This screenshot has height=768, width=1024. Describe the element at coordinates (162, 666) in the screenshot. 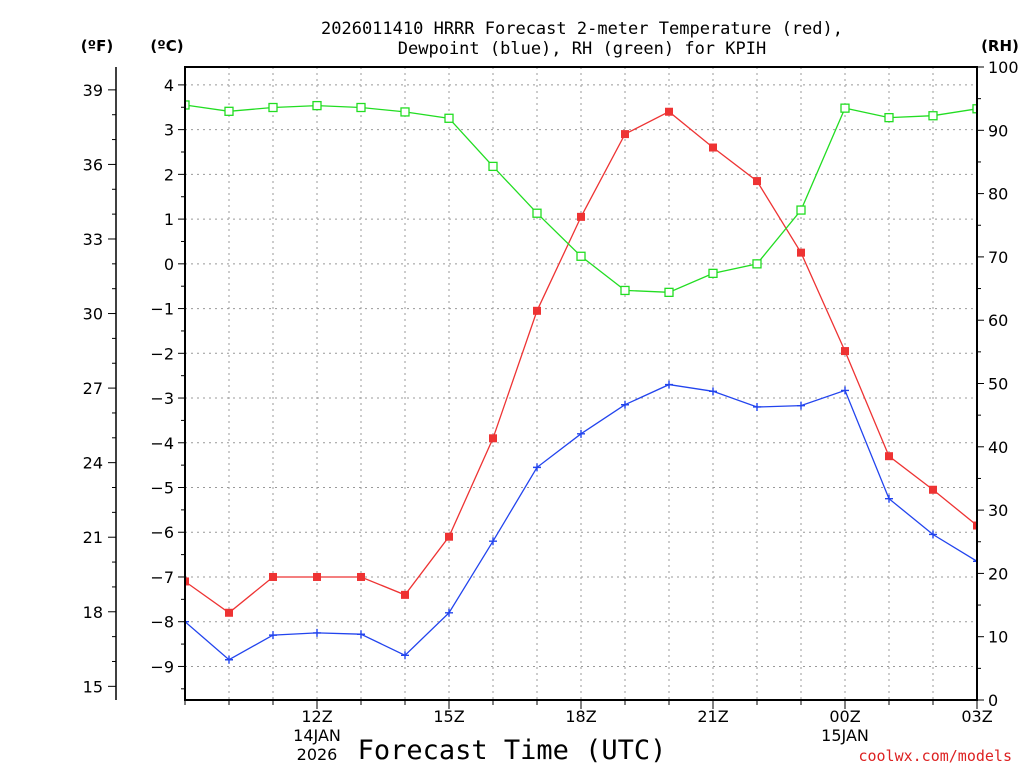

I see `celsius-tick-label: −9` at that location.